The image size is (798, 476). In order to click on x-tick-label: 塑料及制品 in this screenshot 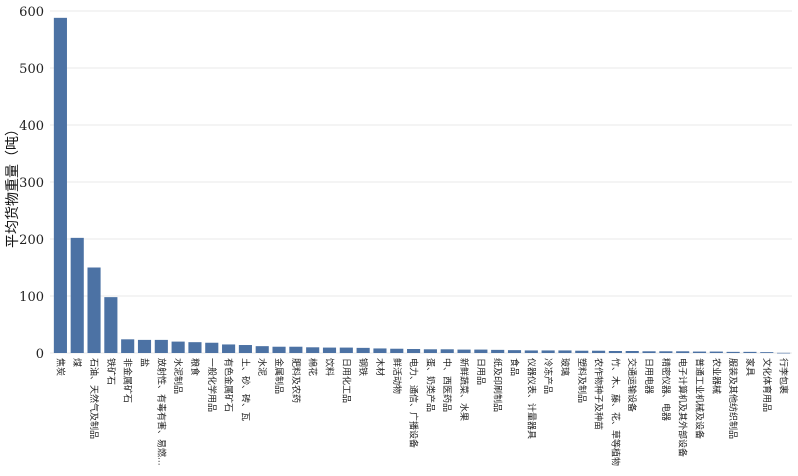, I will do `click(582, 380)`.